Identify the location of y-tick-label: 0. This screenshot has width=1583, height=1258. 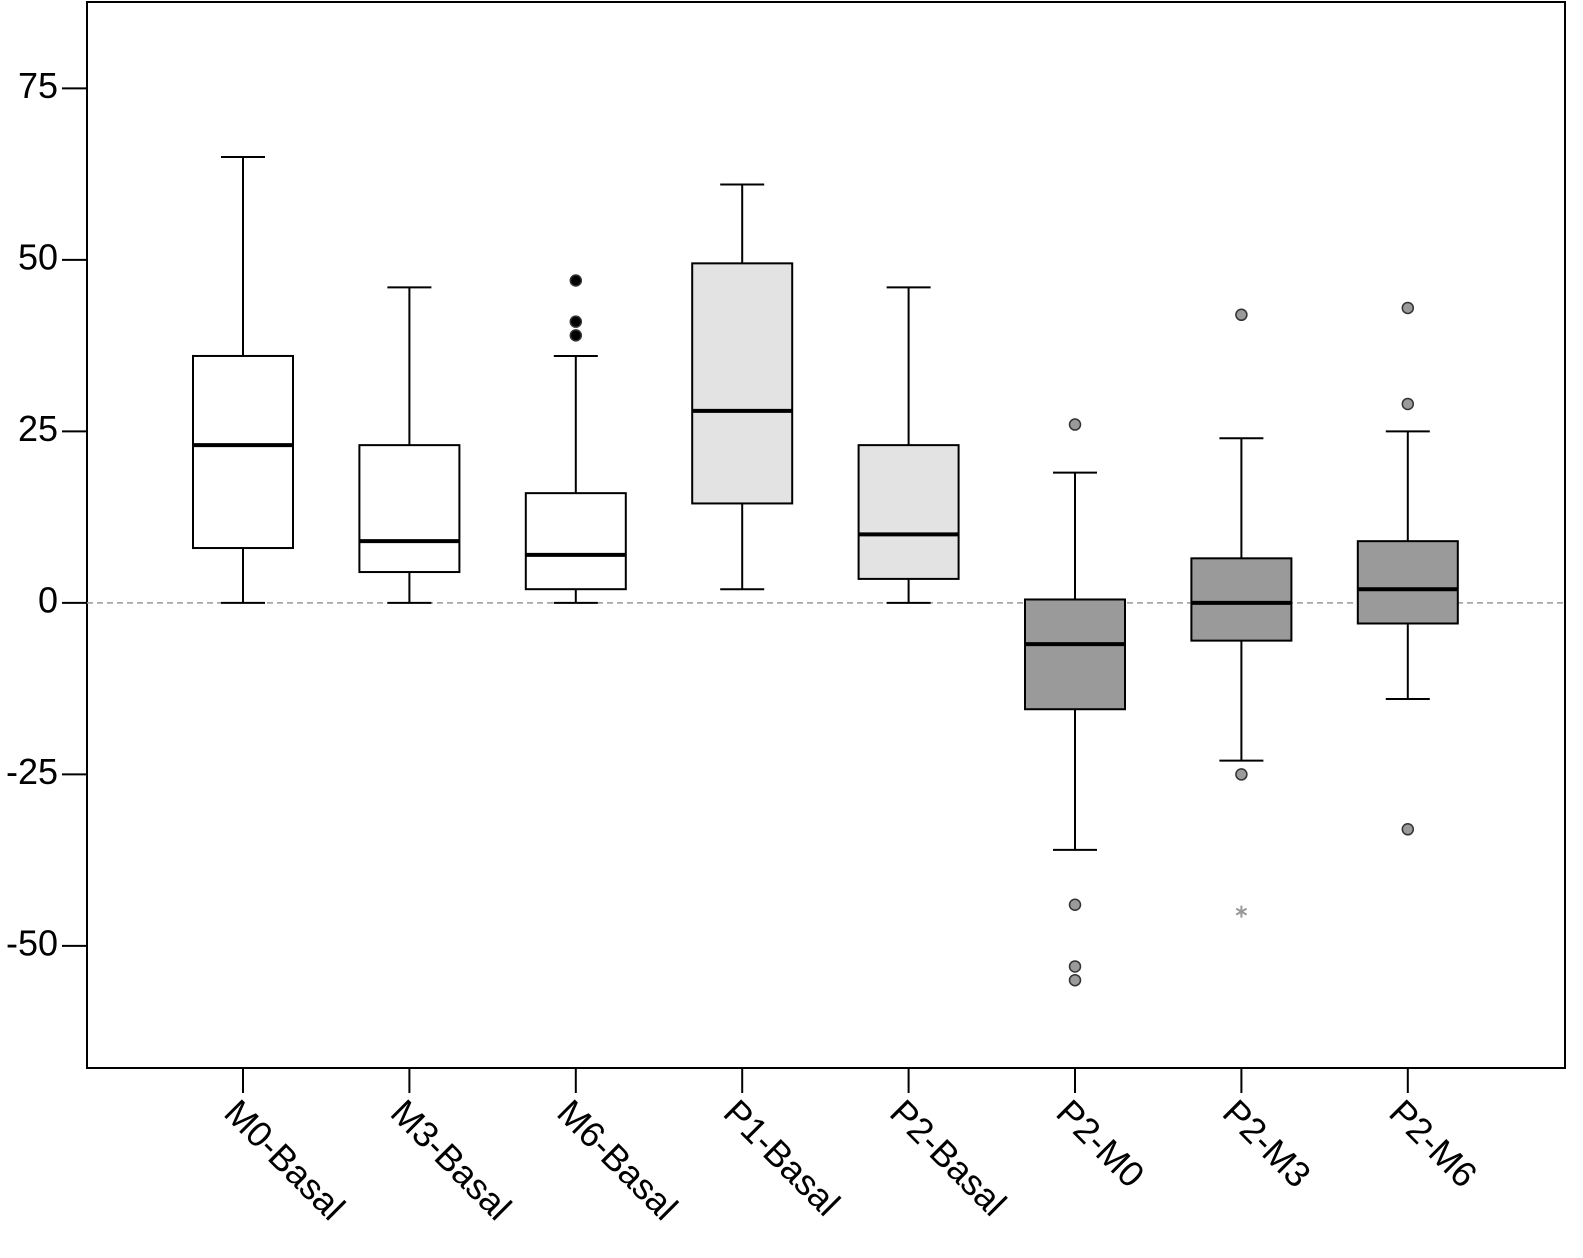
(48, 599).